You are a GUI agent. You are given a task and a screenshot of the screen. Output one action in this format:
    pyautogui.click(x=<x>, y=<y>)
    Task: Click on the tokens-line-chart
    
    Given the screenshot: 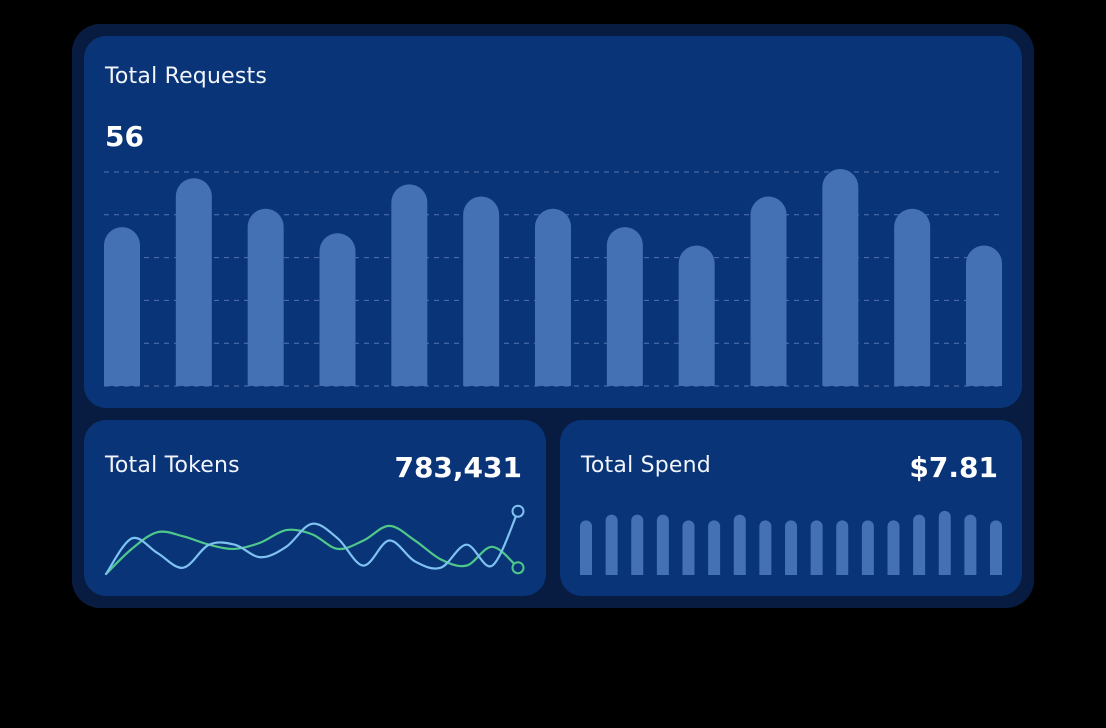 What is the action you would take?
    pyautogui.click(x=314, y=540)
    